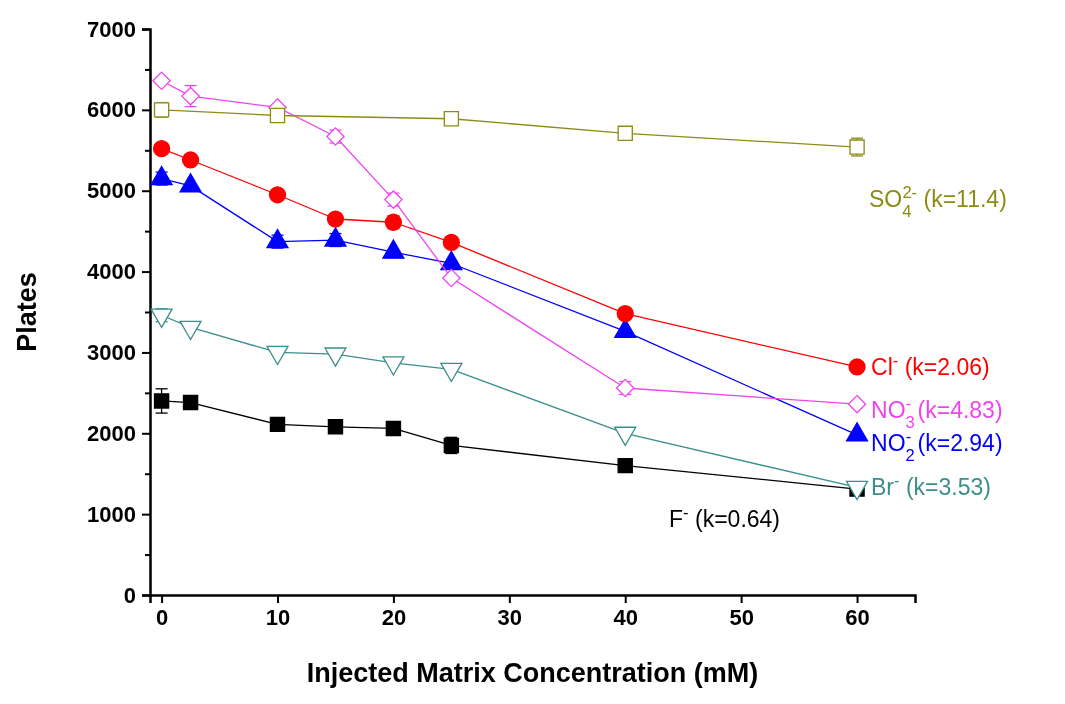 This screenshot has height=704, width=1065. What do you see at coordinates (111, 29) in the screenshot?
I see `y-tick-label: 7000` at bounding box center [111, 29].